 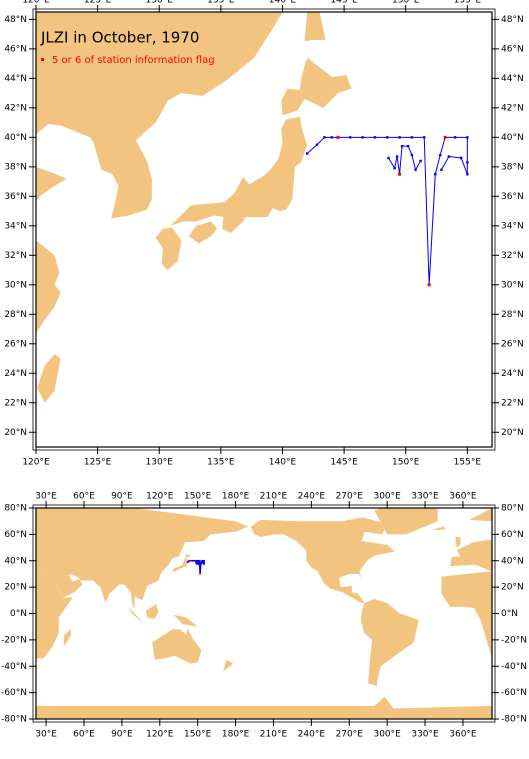 I want to click on y-tick-label-right: 46°N, so click(x=512, y=49).